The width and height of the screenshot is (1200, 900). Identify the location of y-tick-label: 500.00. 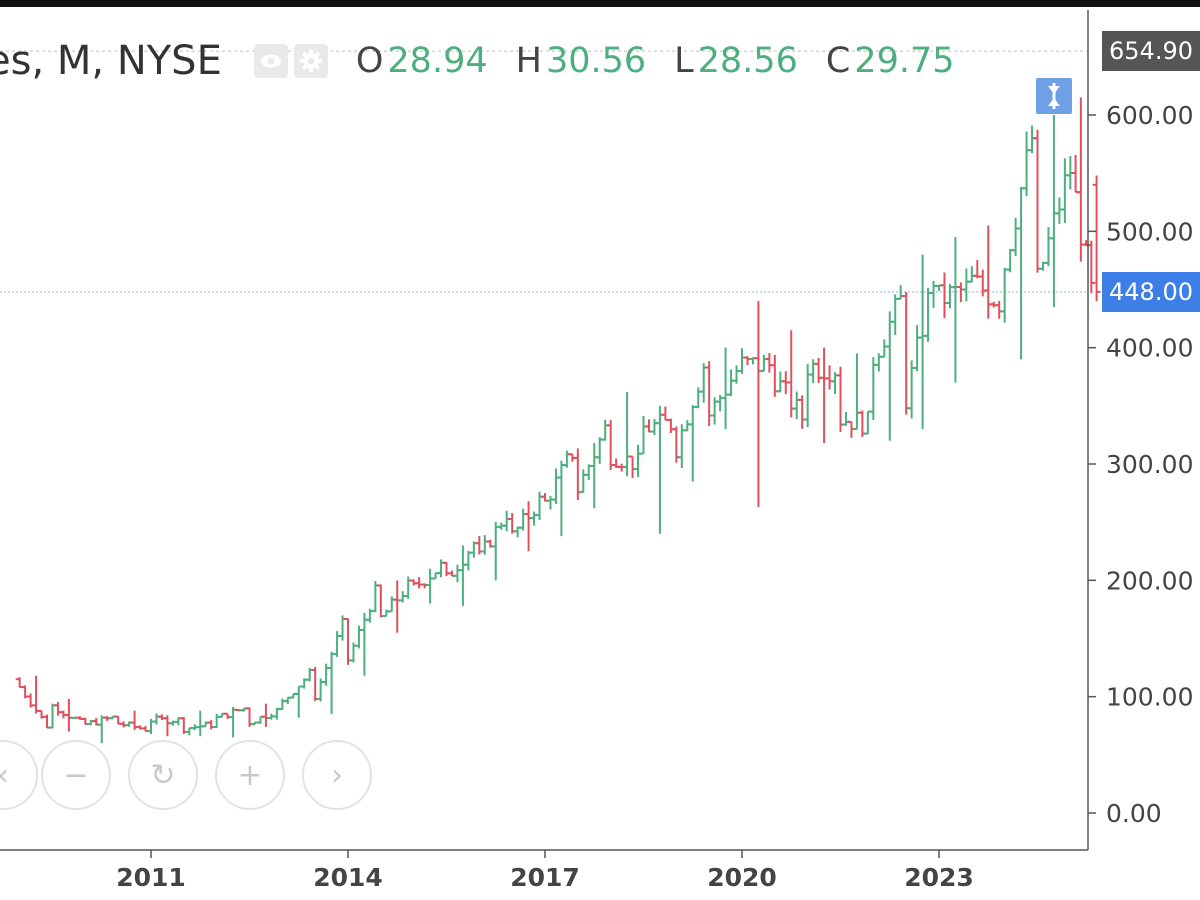
(1149, 231).